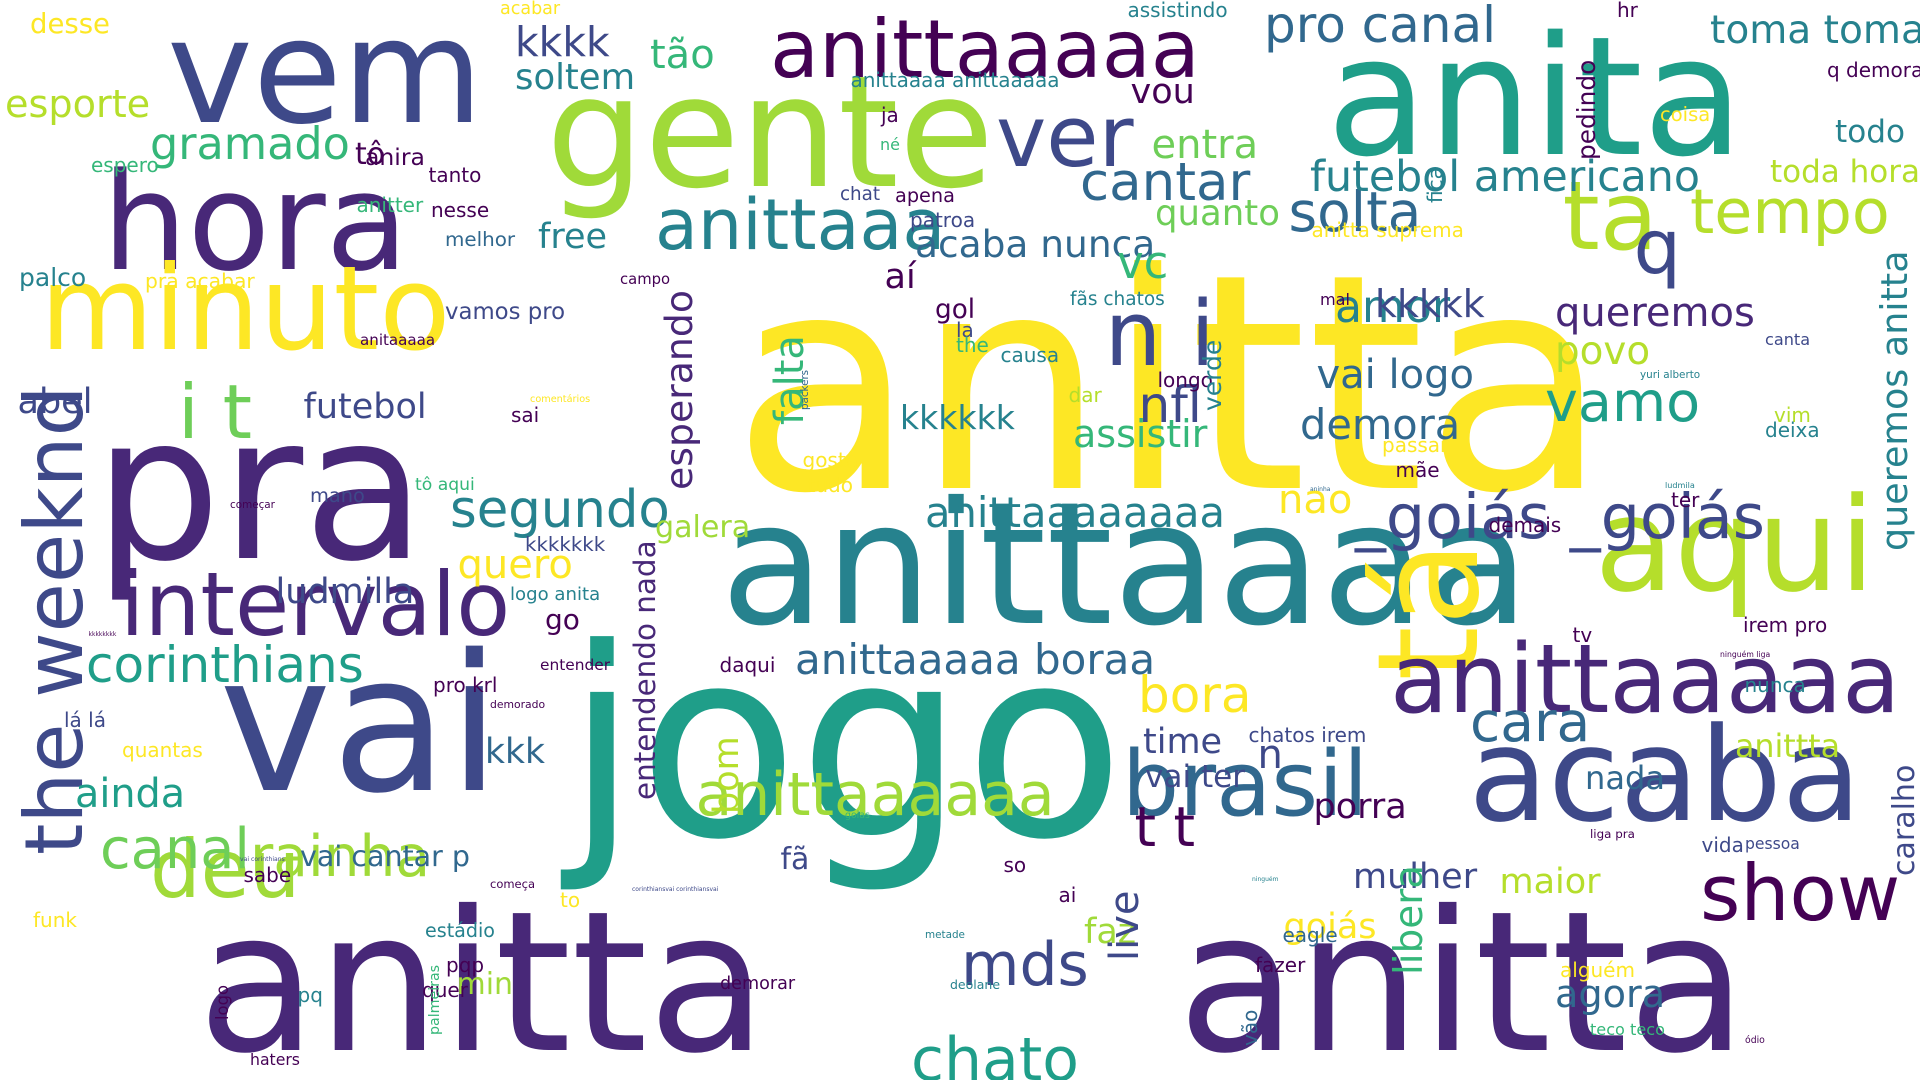  What do you see at coordinates (1785, 625) in the screenshot?
I see `cloud-word: irem pro` at bounding box center [1785, 625].